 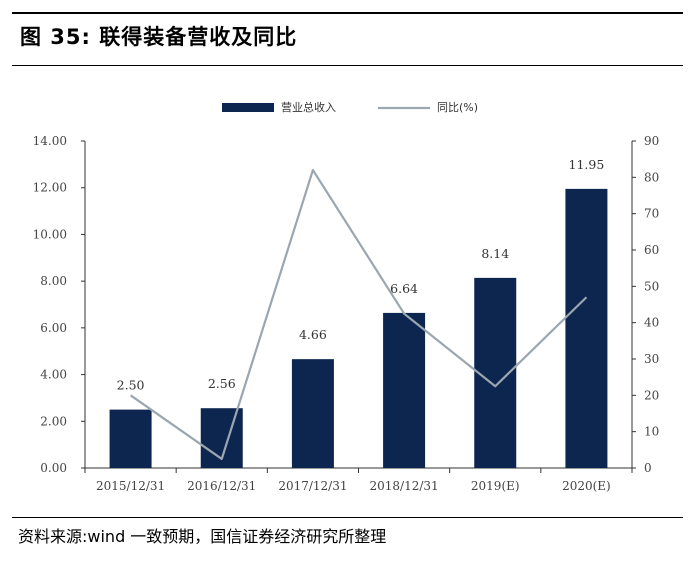 I want to click on right-tick-label: 30, so click(x=651, y=359).